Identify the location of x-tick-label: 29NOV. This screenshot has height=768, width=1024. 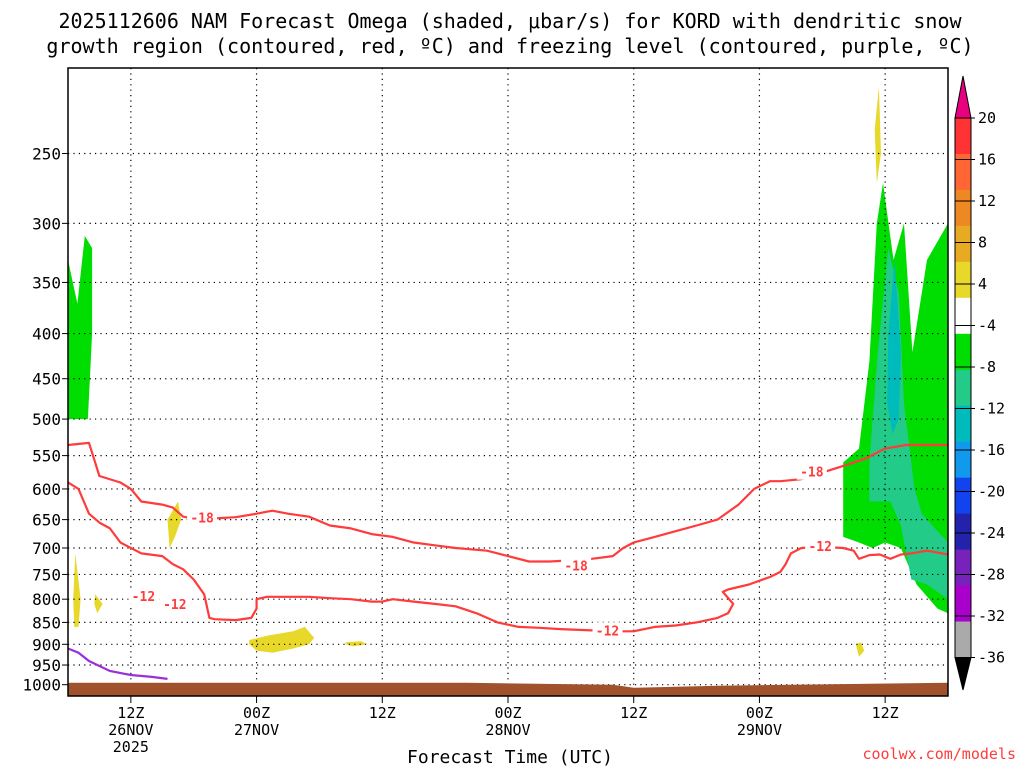
(759, 730).